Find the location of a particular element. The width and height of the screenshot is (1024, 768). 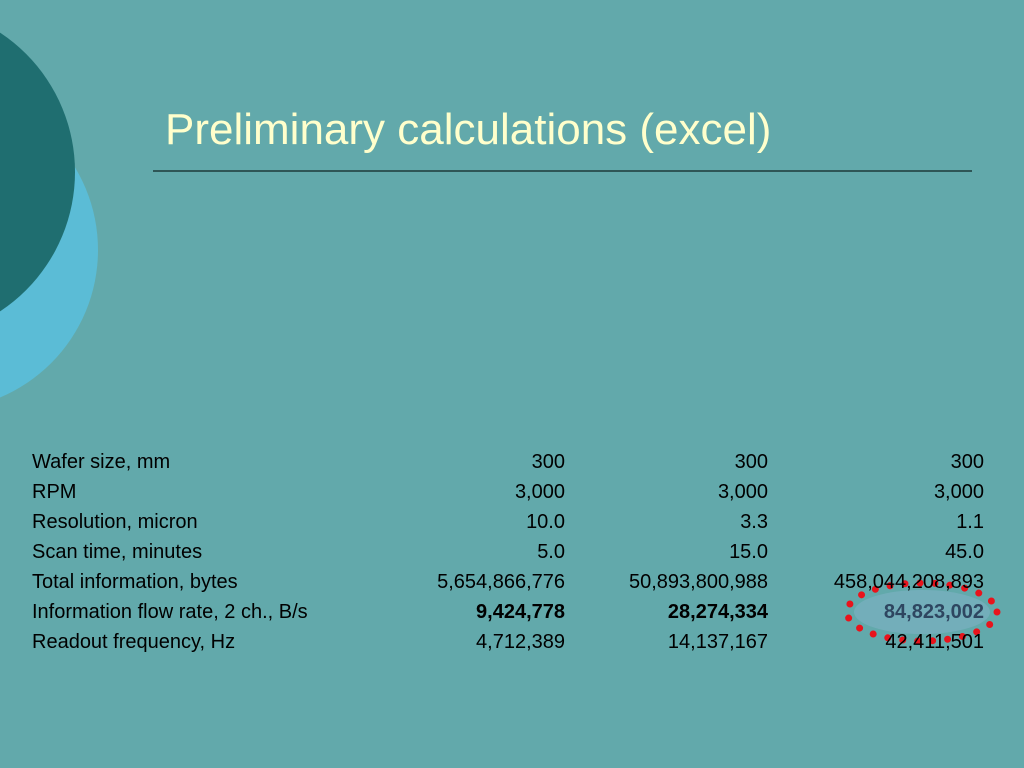

cell-value: 42,411,501 is located at coordinates (934, 642).